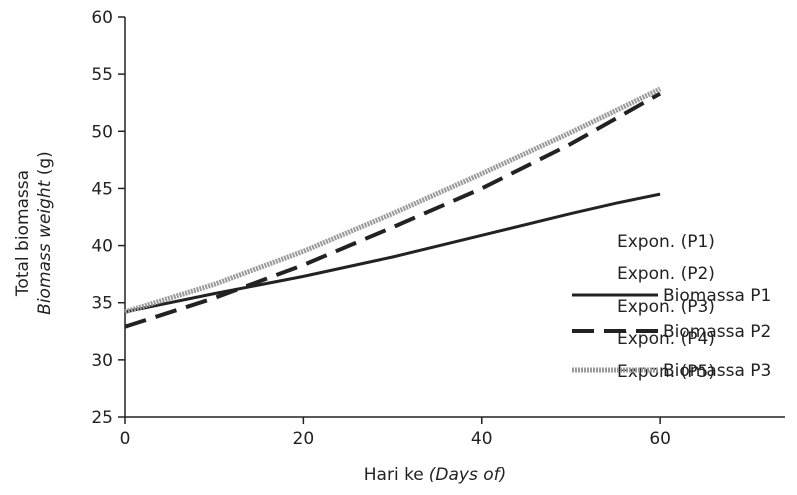  Describe the element at coordinates (102, 361) in the screenshot. I see `y-tick-label: 30` at that location.